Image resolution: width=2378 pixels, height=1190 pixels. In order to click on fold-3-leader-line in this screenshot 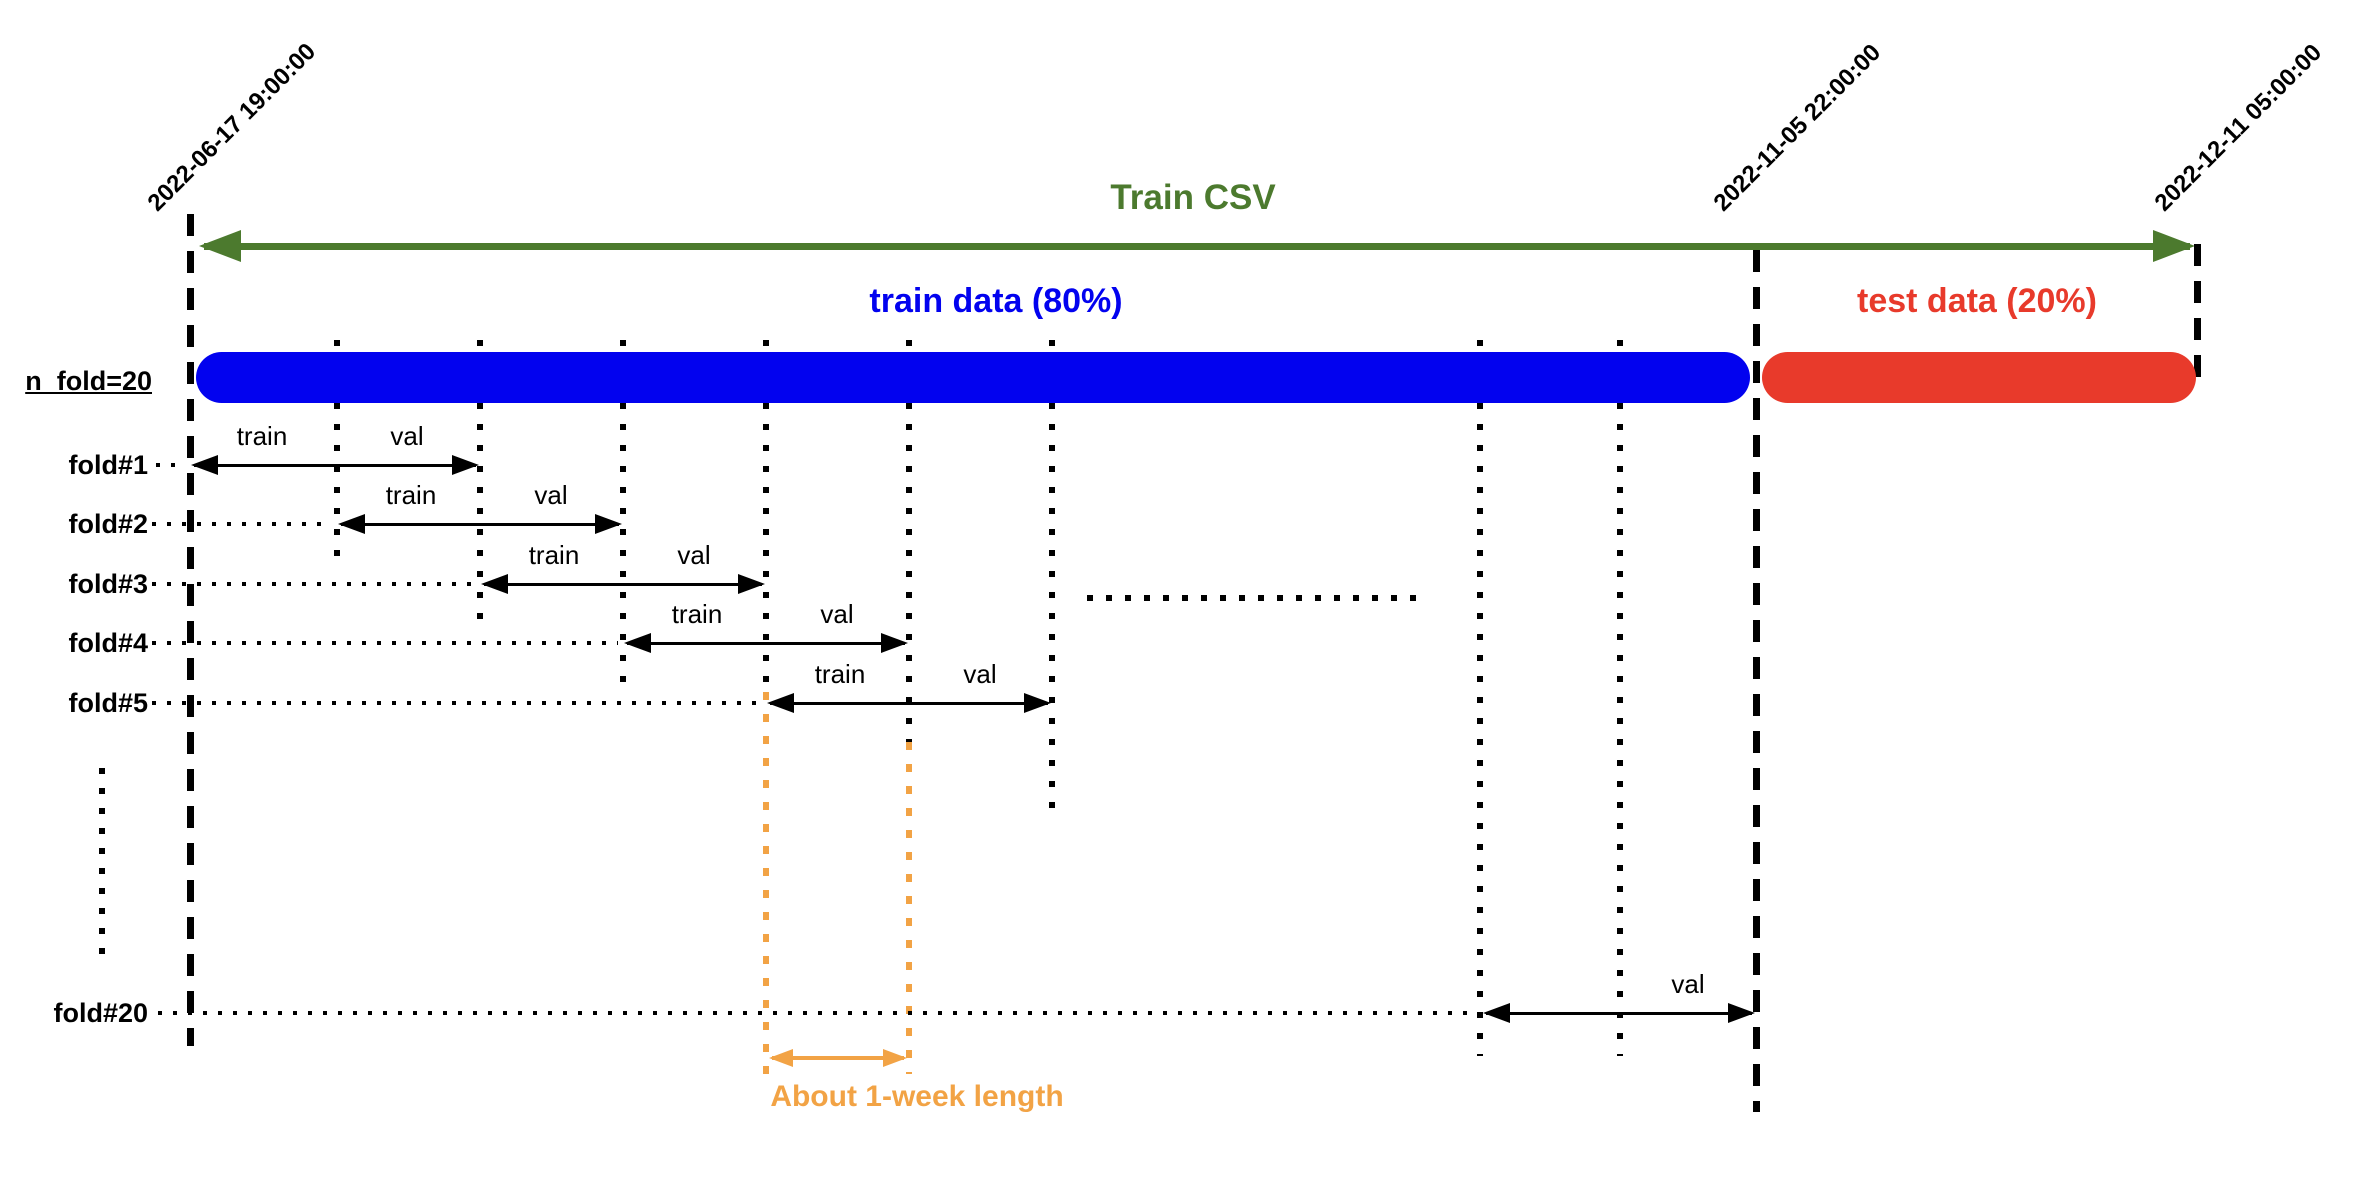, I will do `click(313, 584)`.